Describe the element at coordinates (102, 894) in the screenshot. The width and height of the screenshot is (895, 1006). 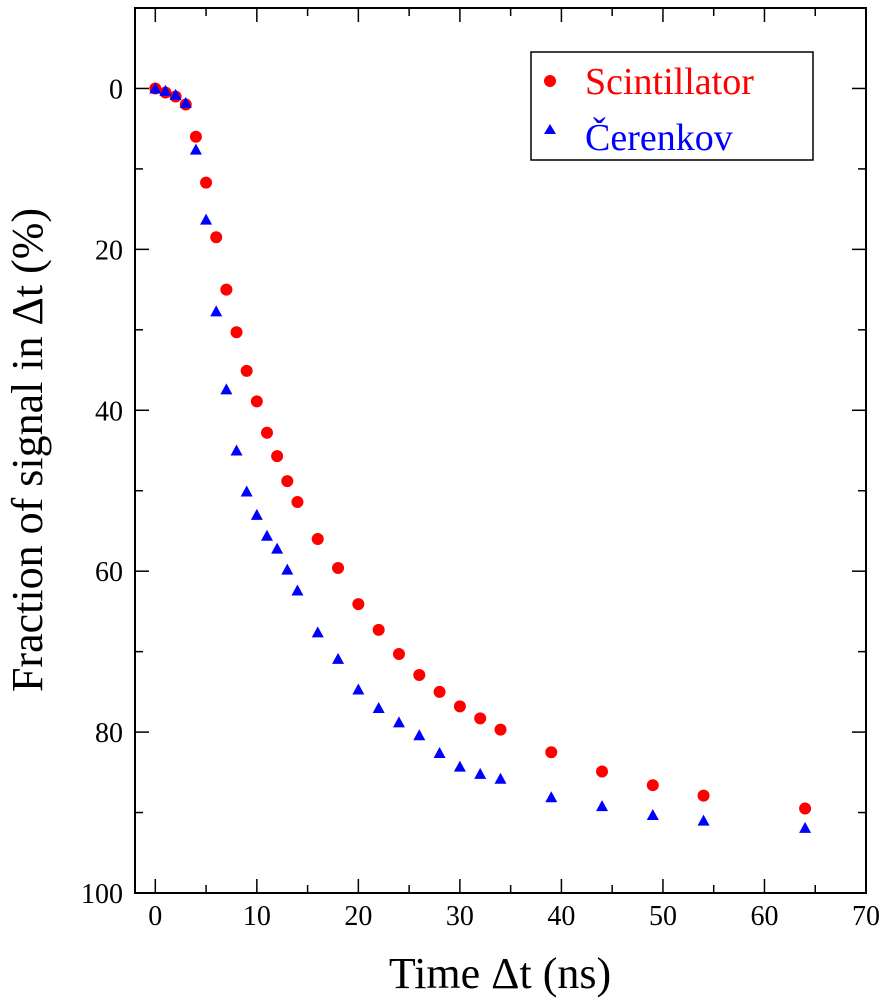
I see `y-tick-label: 100` at that location.